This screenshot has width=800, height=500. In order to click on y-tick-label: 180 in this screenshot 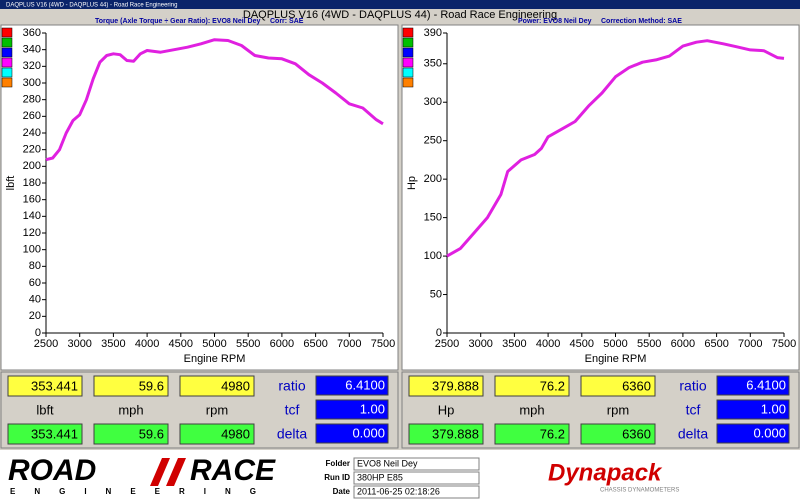, I will do `click(32, 183)`.